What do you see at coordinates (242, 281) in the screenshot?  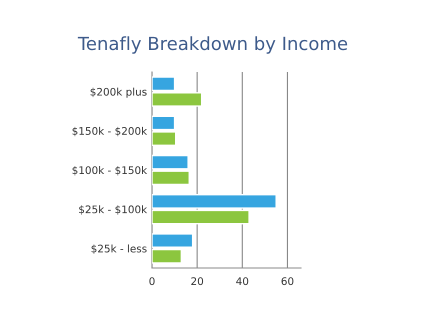 I see `x-tick-label: 40` at bounding box center [242, 281].